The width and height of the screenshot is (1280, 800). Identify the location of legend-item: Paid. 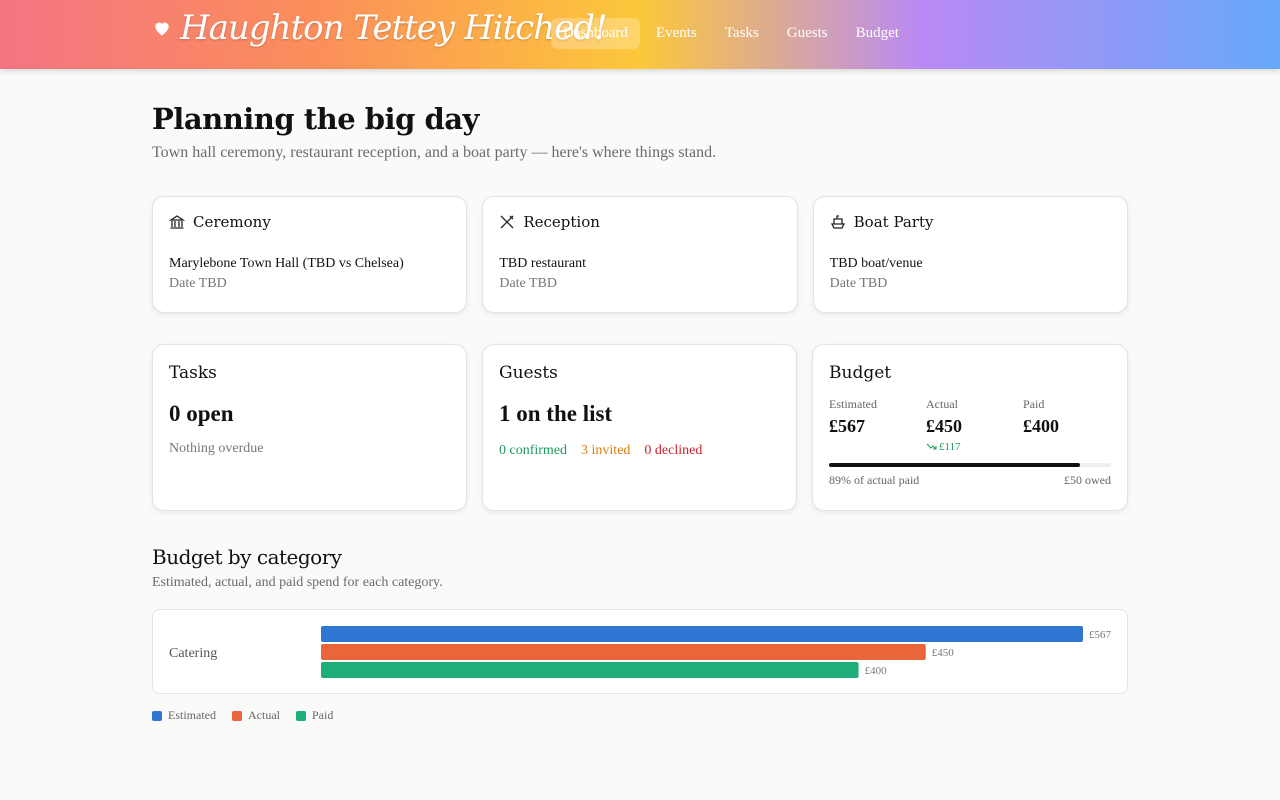
(314, 715).